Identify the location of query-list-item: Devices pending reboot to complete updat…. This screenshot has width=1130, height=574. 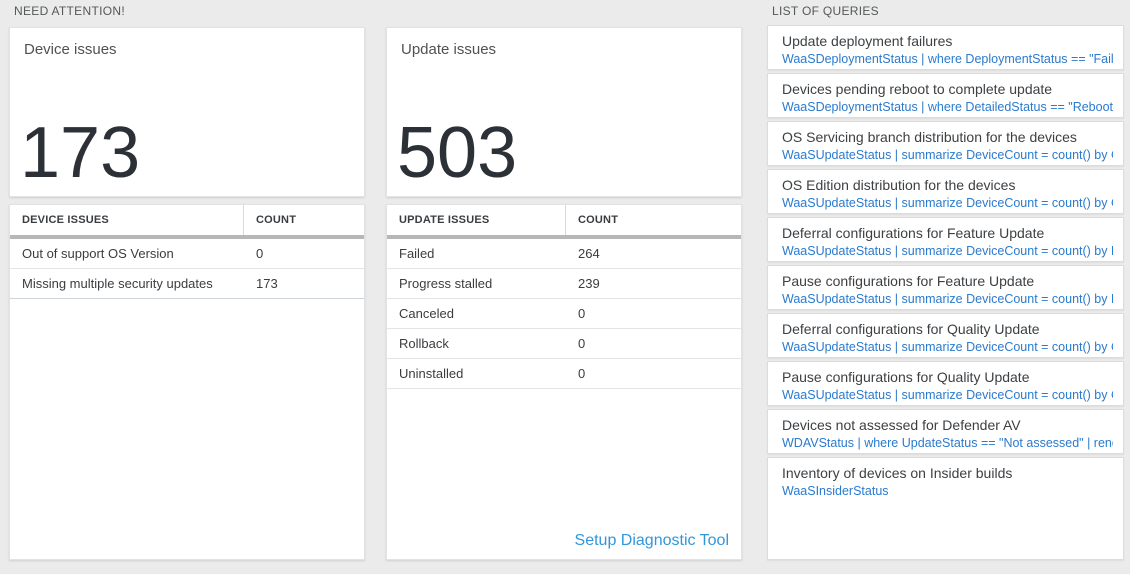
(945, 95).